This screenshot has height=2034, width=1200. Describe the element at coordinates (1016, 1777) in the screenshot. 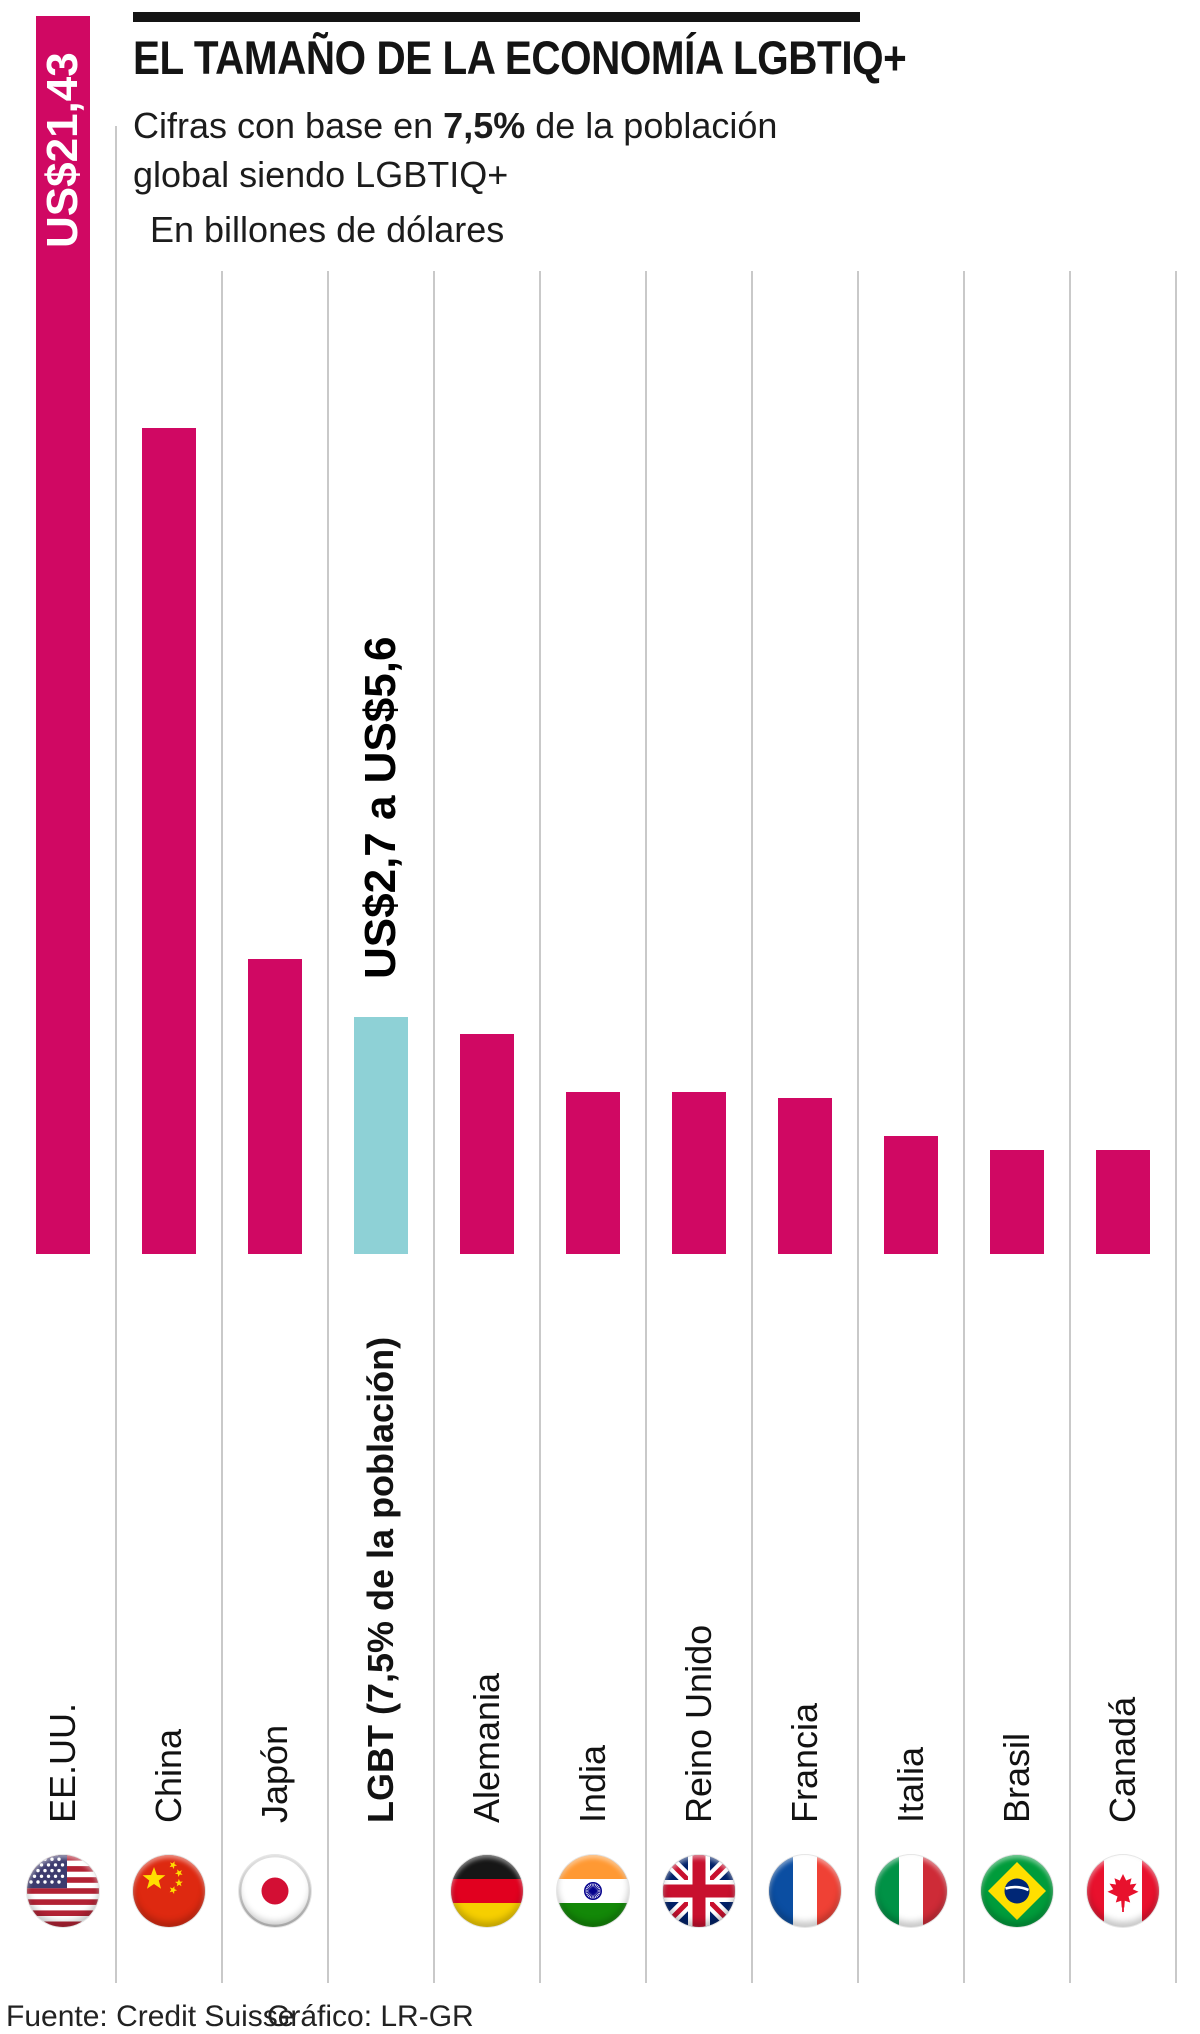

I see `axis-label-brasil: Brasil` at that location.